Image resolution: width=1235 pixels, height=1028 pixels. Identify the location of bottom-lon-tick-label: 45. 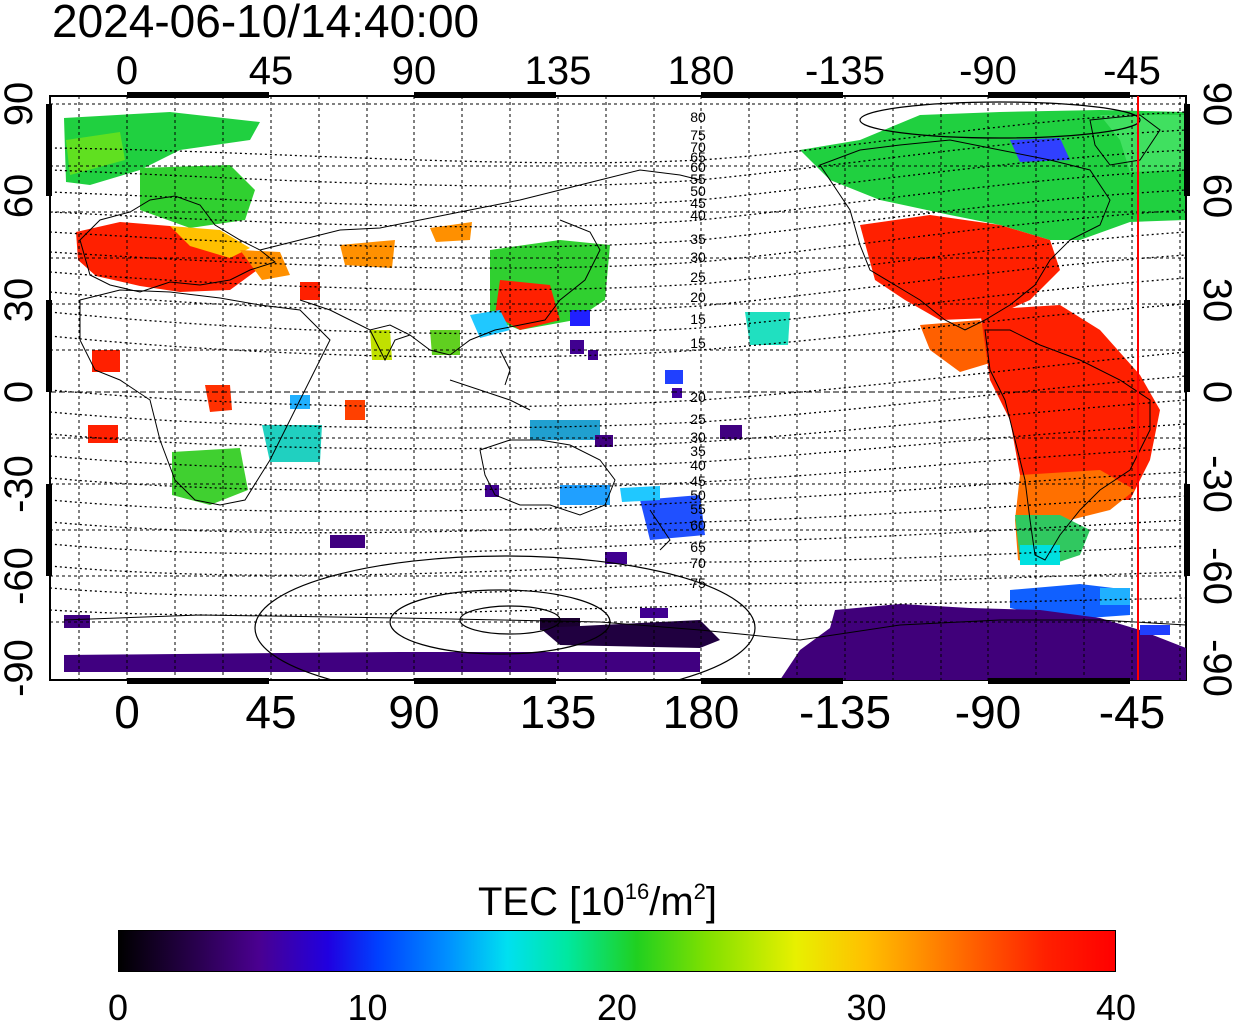
(270, 712).